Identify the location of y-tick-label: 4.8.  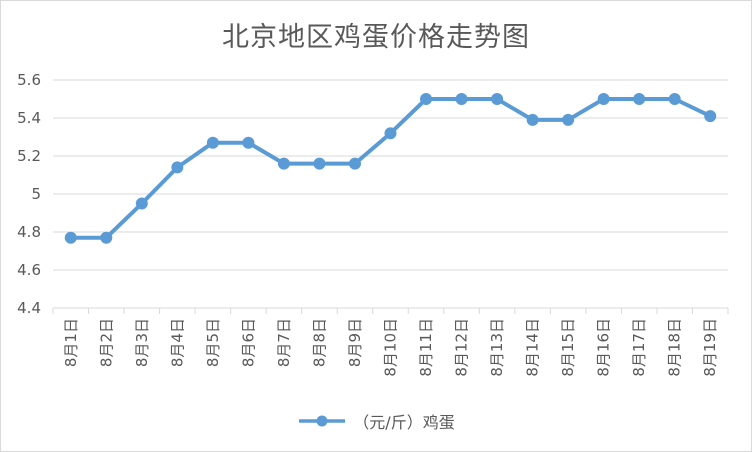
(29, 232).